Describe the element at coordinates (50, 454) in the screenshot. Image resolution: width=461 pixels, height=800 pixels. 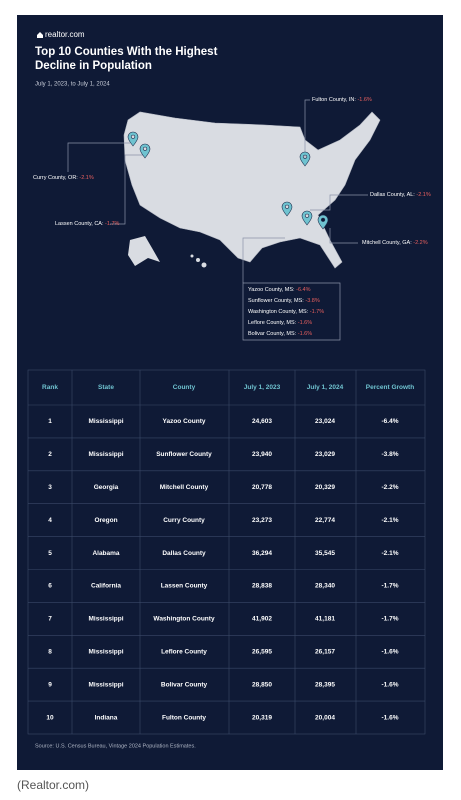
I see `cell: 2` at that location.